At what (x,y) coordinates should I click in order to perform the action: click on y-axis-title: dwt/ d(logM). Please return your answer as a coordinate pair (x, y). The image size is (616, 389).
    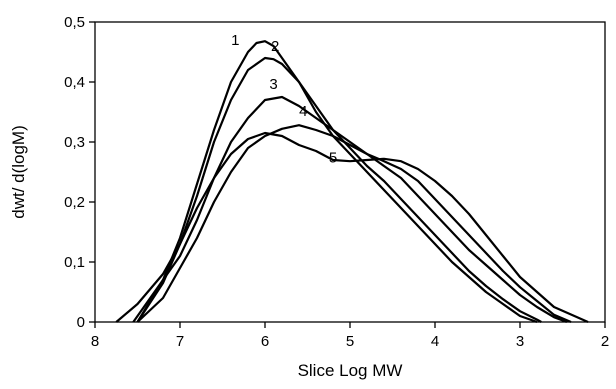
    Looking at the image, I should click on (18, 172).